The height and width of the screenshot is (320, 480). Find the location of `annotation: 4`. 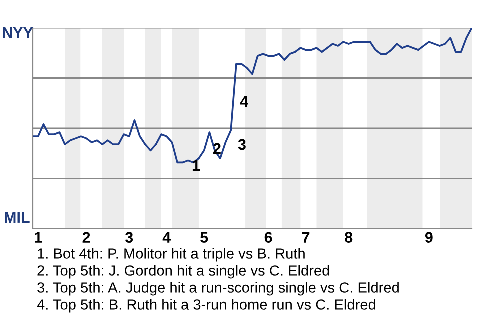

annotation: 4 is located at coordinates (244, 101).